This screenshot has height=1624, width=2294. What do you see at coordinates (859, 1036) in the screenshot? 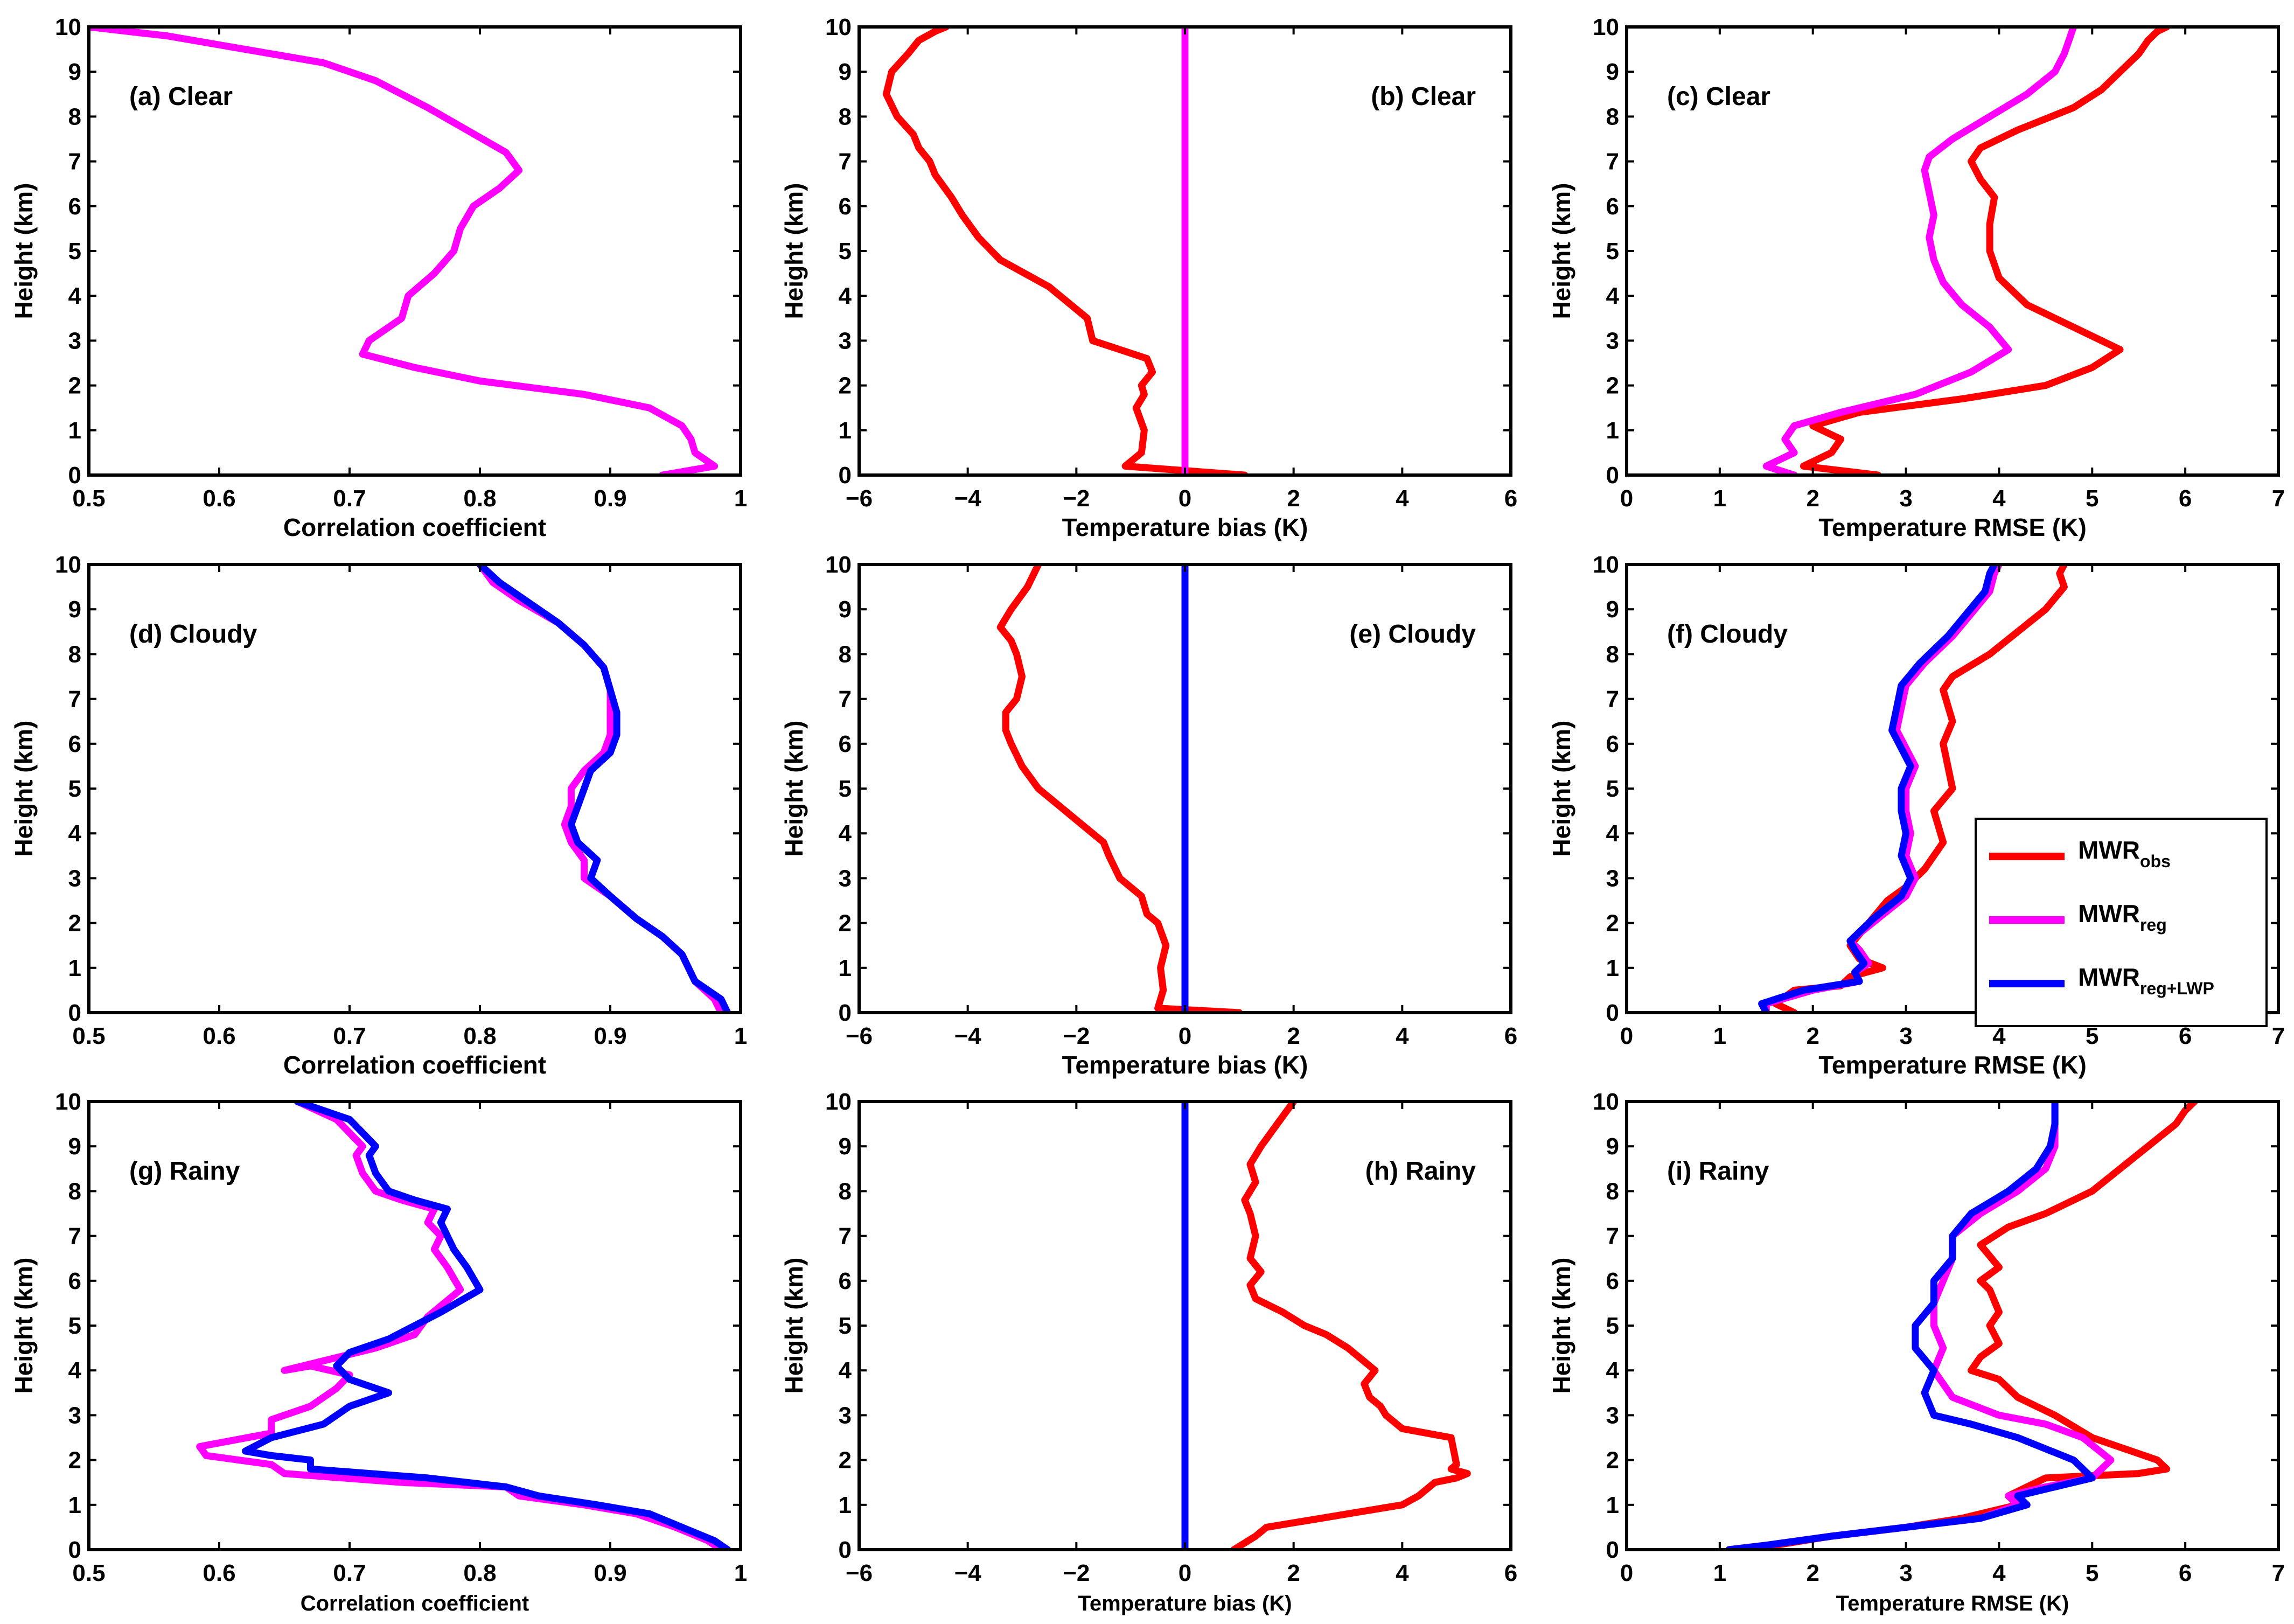
I see `x-tick-label: −6` at bounding box center [859, 1036].